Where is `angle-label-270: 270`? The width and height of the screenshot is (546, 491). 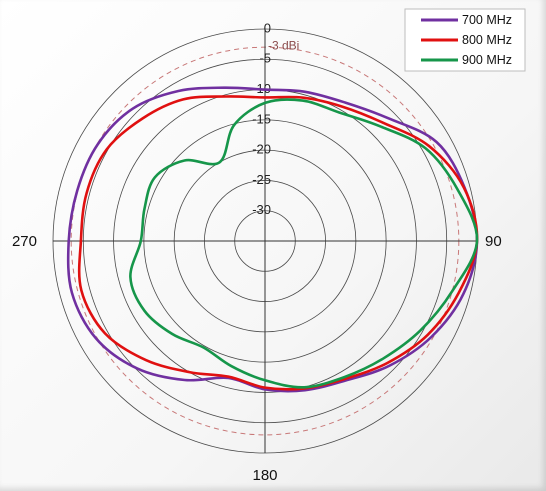
angle-label-270: 270 is located at coordinates (24, 241).